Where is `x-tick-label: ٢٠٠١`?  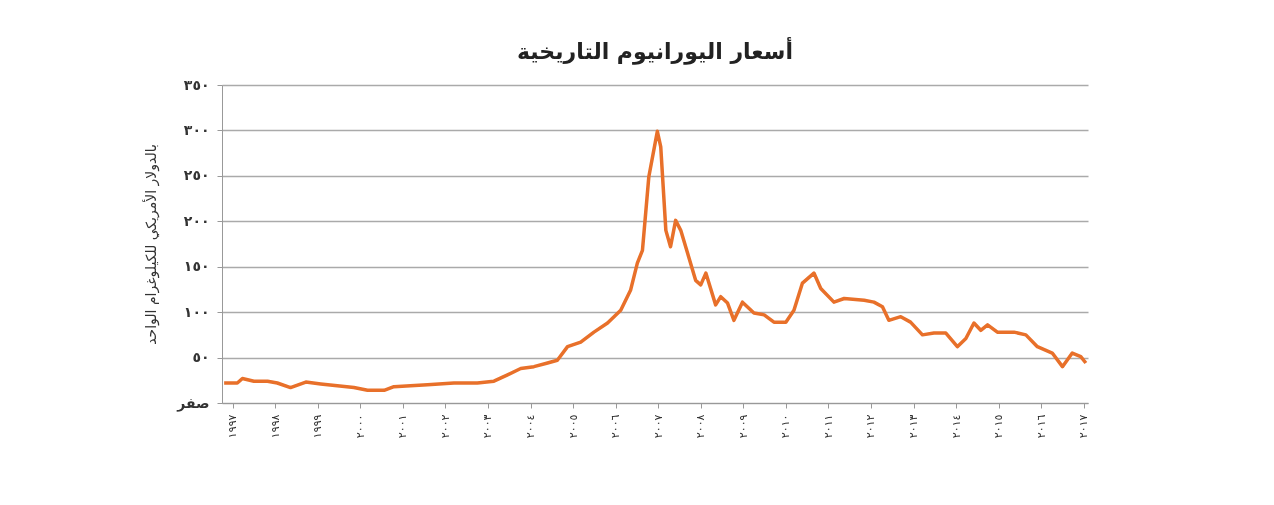 x-tick-label: ٢٠٠١ is located at coordinates (403, 426).